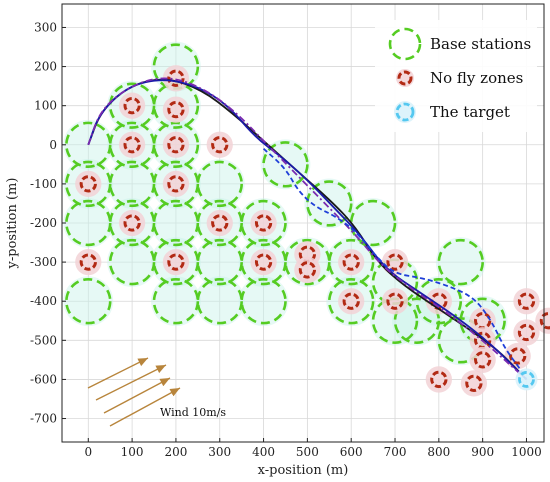  What do you see at coordinates (88, 452) in the screenshot?
I see `x-tick-label: 0` at bounding box center [88, 452].